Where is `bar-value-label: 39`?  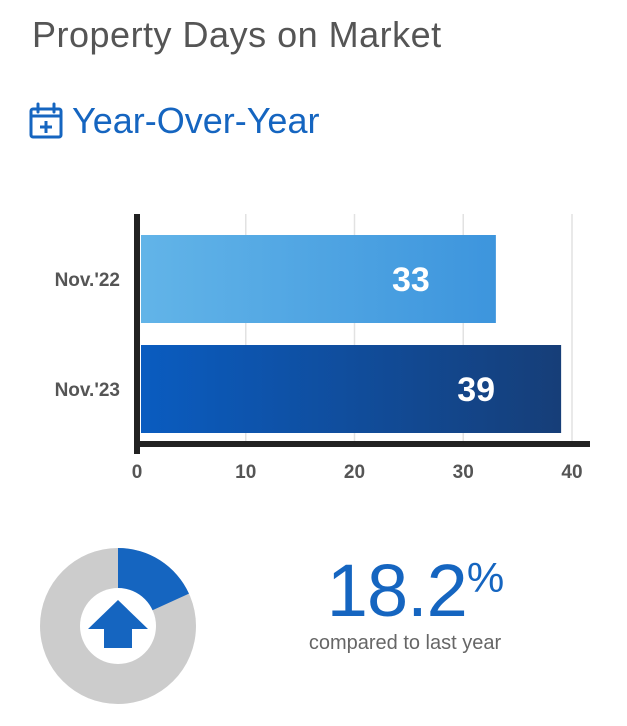 bar-value-label: 39 is located at coordinates (476, 390).